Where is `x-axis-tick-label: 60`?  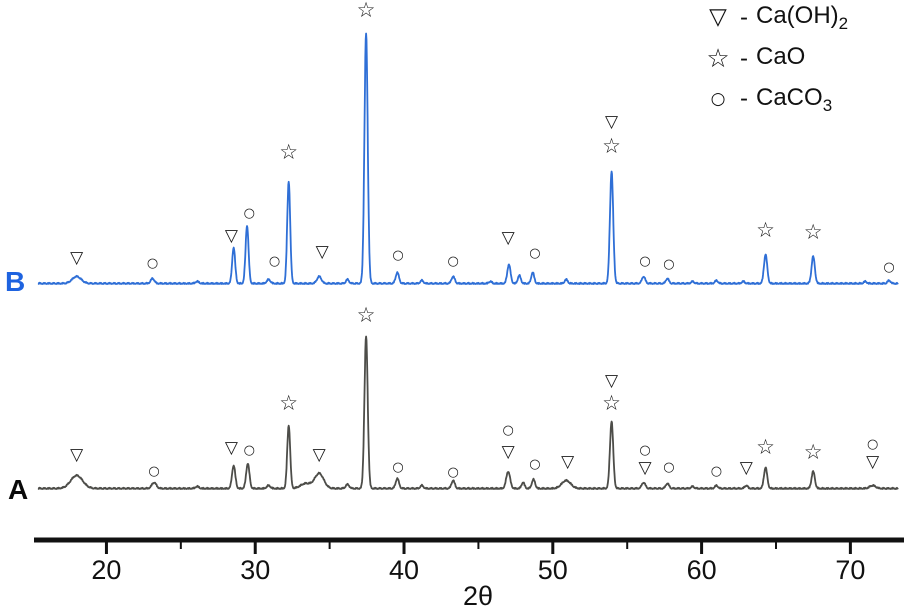
x-axis-tick-label: 60 is located at coordinates (702, 570).